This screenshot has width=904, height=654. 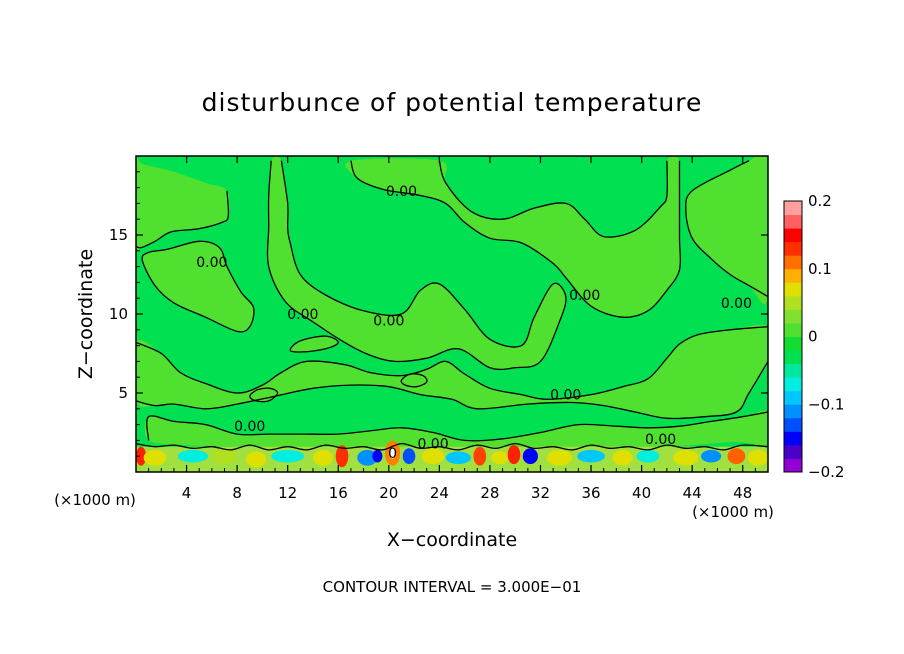 I want to click on y-tick-label: 5, so click(x=123, y=393).